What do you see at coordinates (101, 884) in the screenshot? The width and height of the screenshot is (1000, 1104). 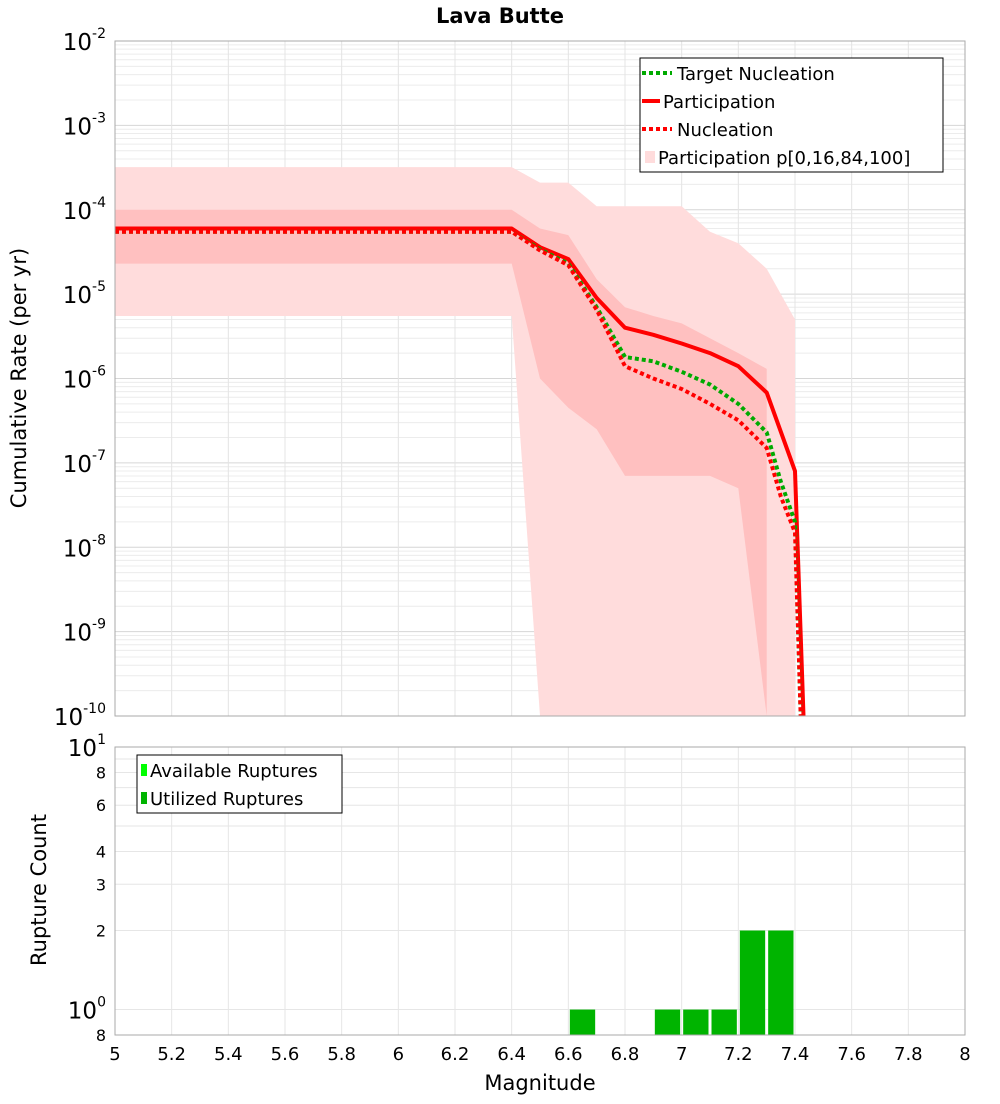 I see `bottom-y-tick-label: 3` at bounding box center [101, 884].